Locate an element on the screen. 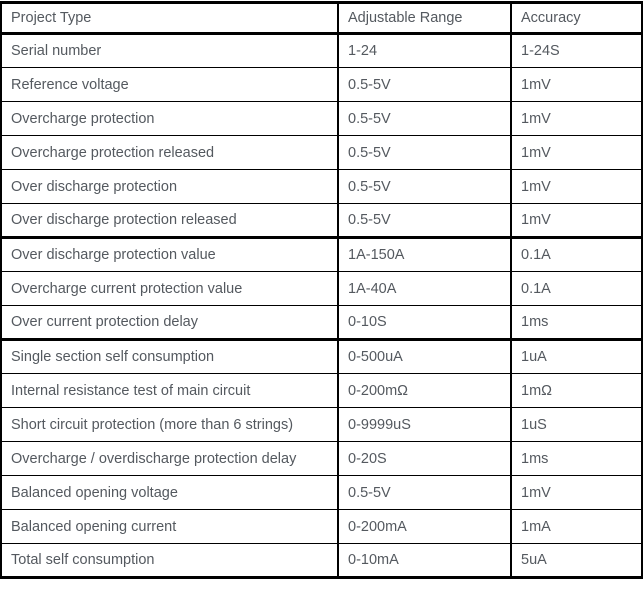 The width and height of the screenshot is (643, 607). cell-adjustable-range: 0-20S is located at coordinates (424, 458).